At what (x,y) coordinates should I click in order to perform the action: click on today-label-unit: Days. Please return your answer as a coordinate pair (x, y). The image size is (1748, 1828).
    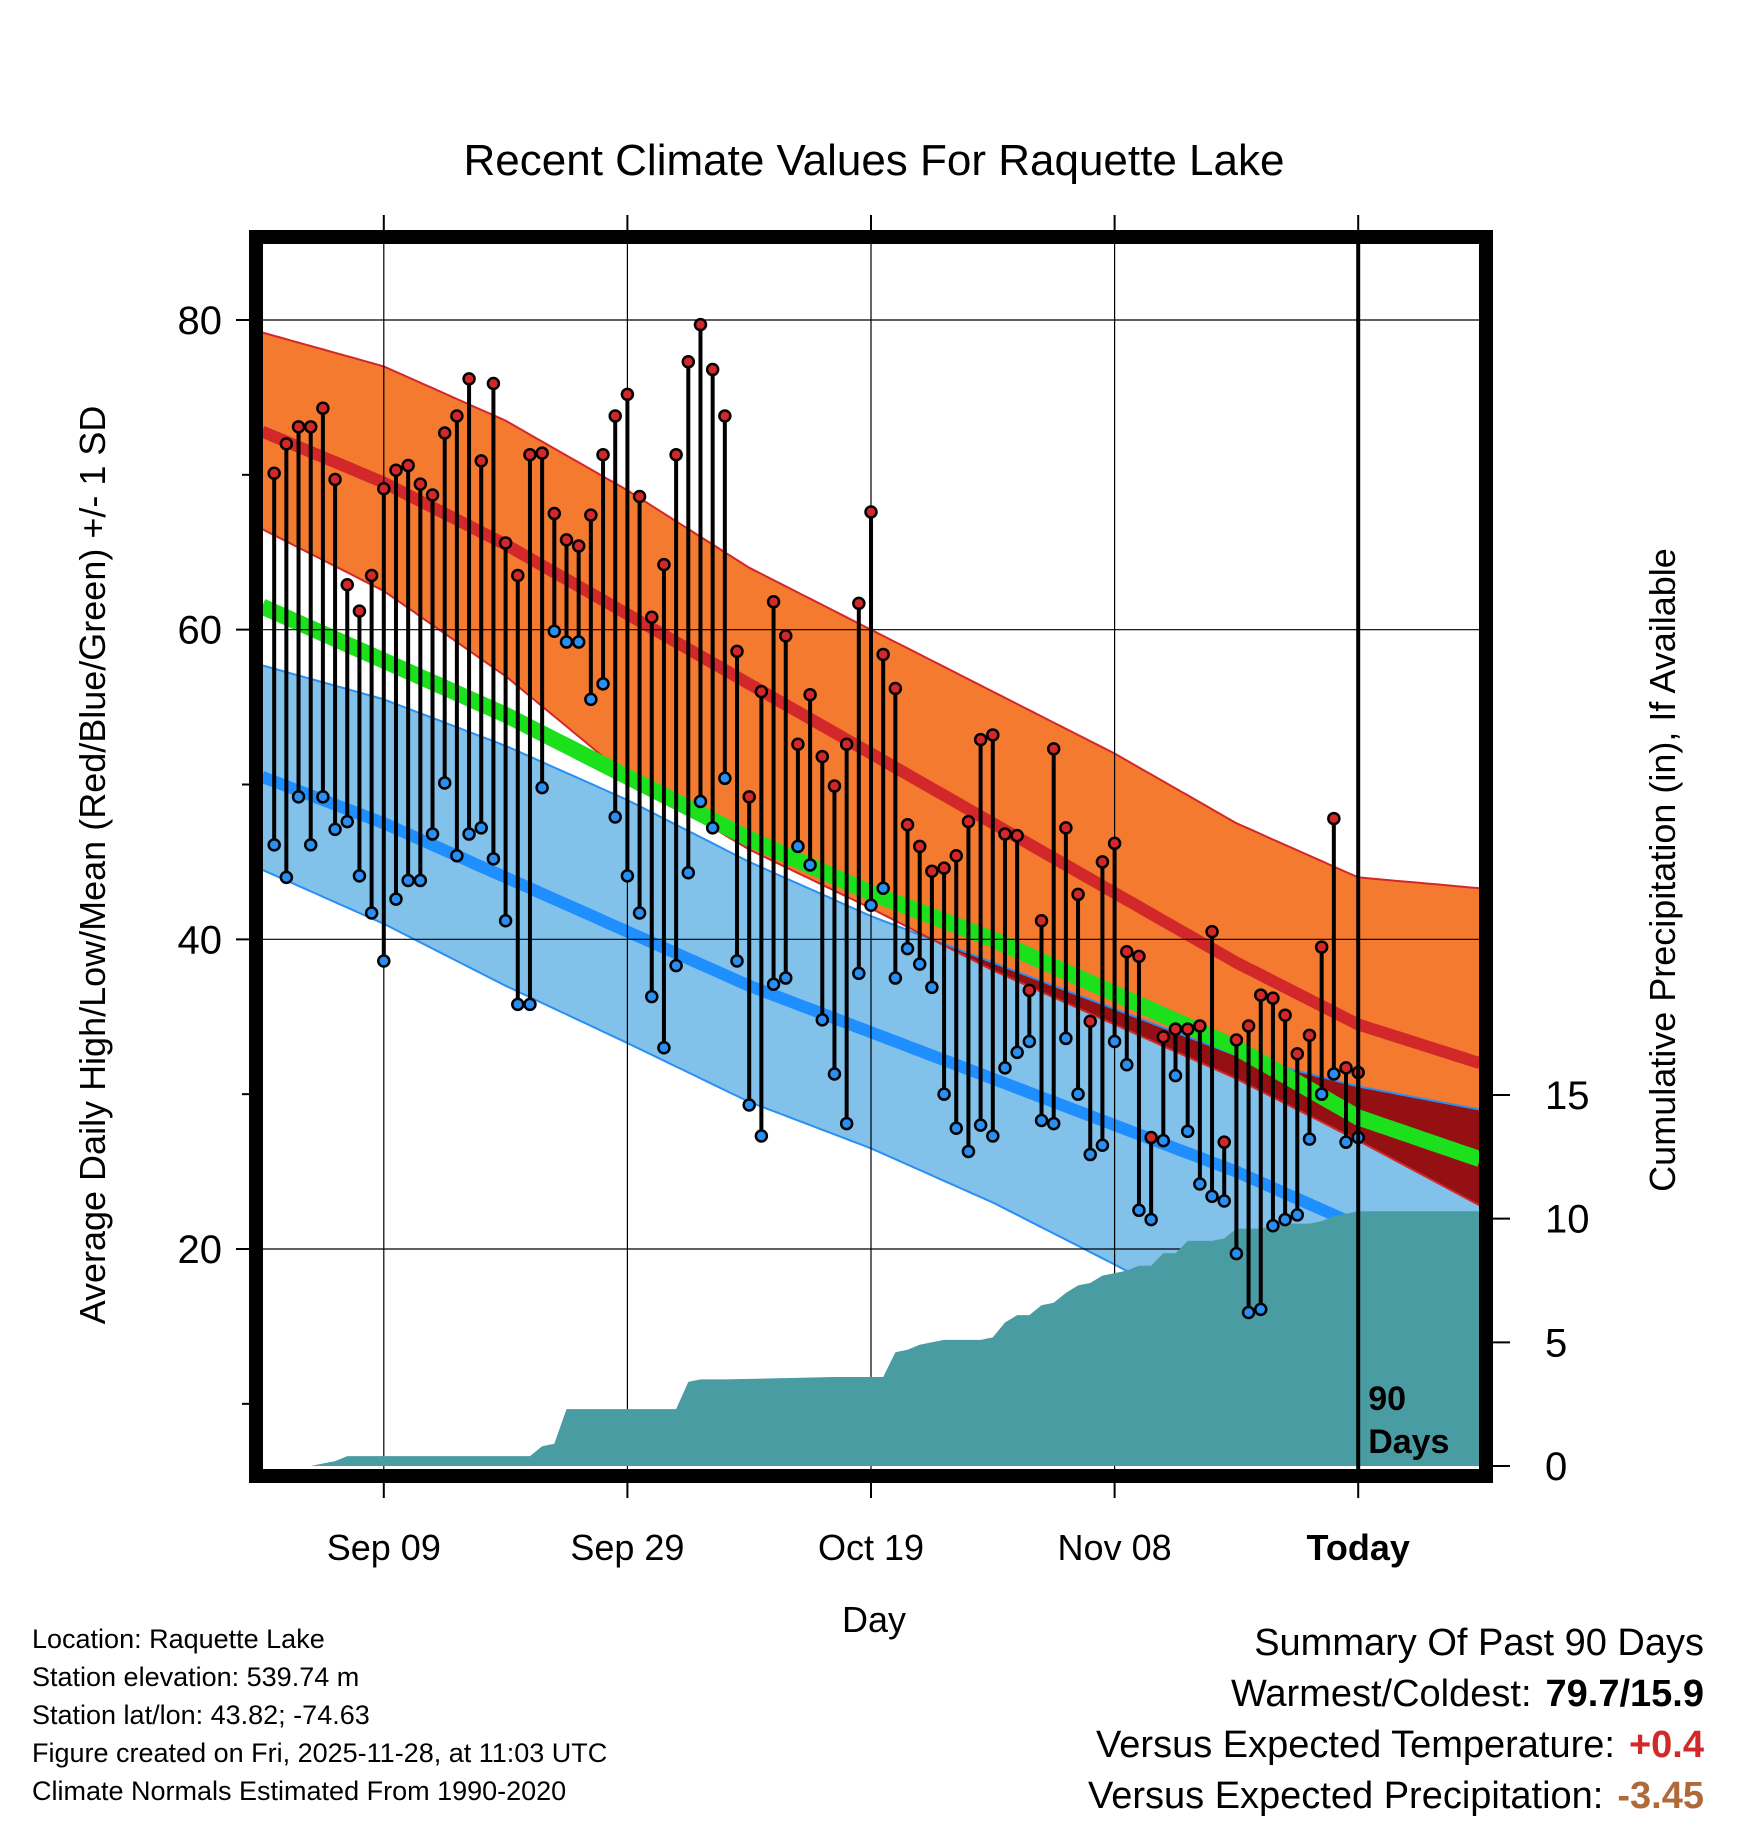
    Looking at the image, I should click on (1408, 1442).